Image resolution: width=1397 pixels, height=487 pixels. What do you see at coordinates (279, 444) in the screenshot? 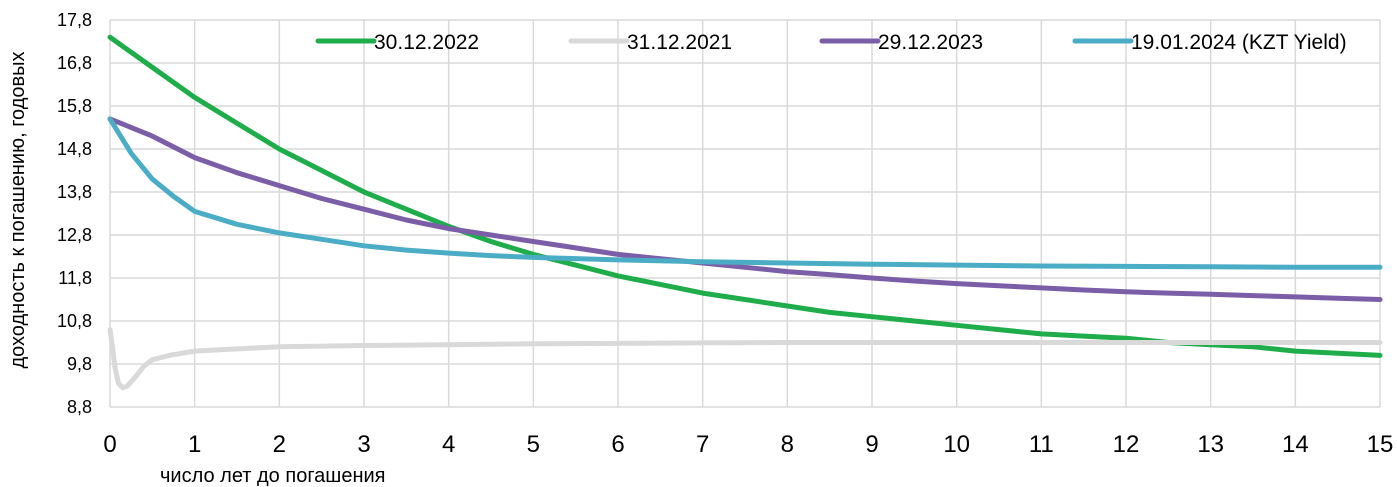
I see `x-tick-label: 2` at bounding box center [279, 444].